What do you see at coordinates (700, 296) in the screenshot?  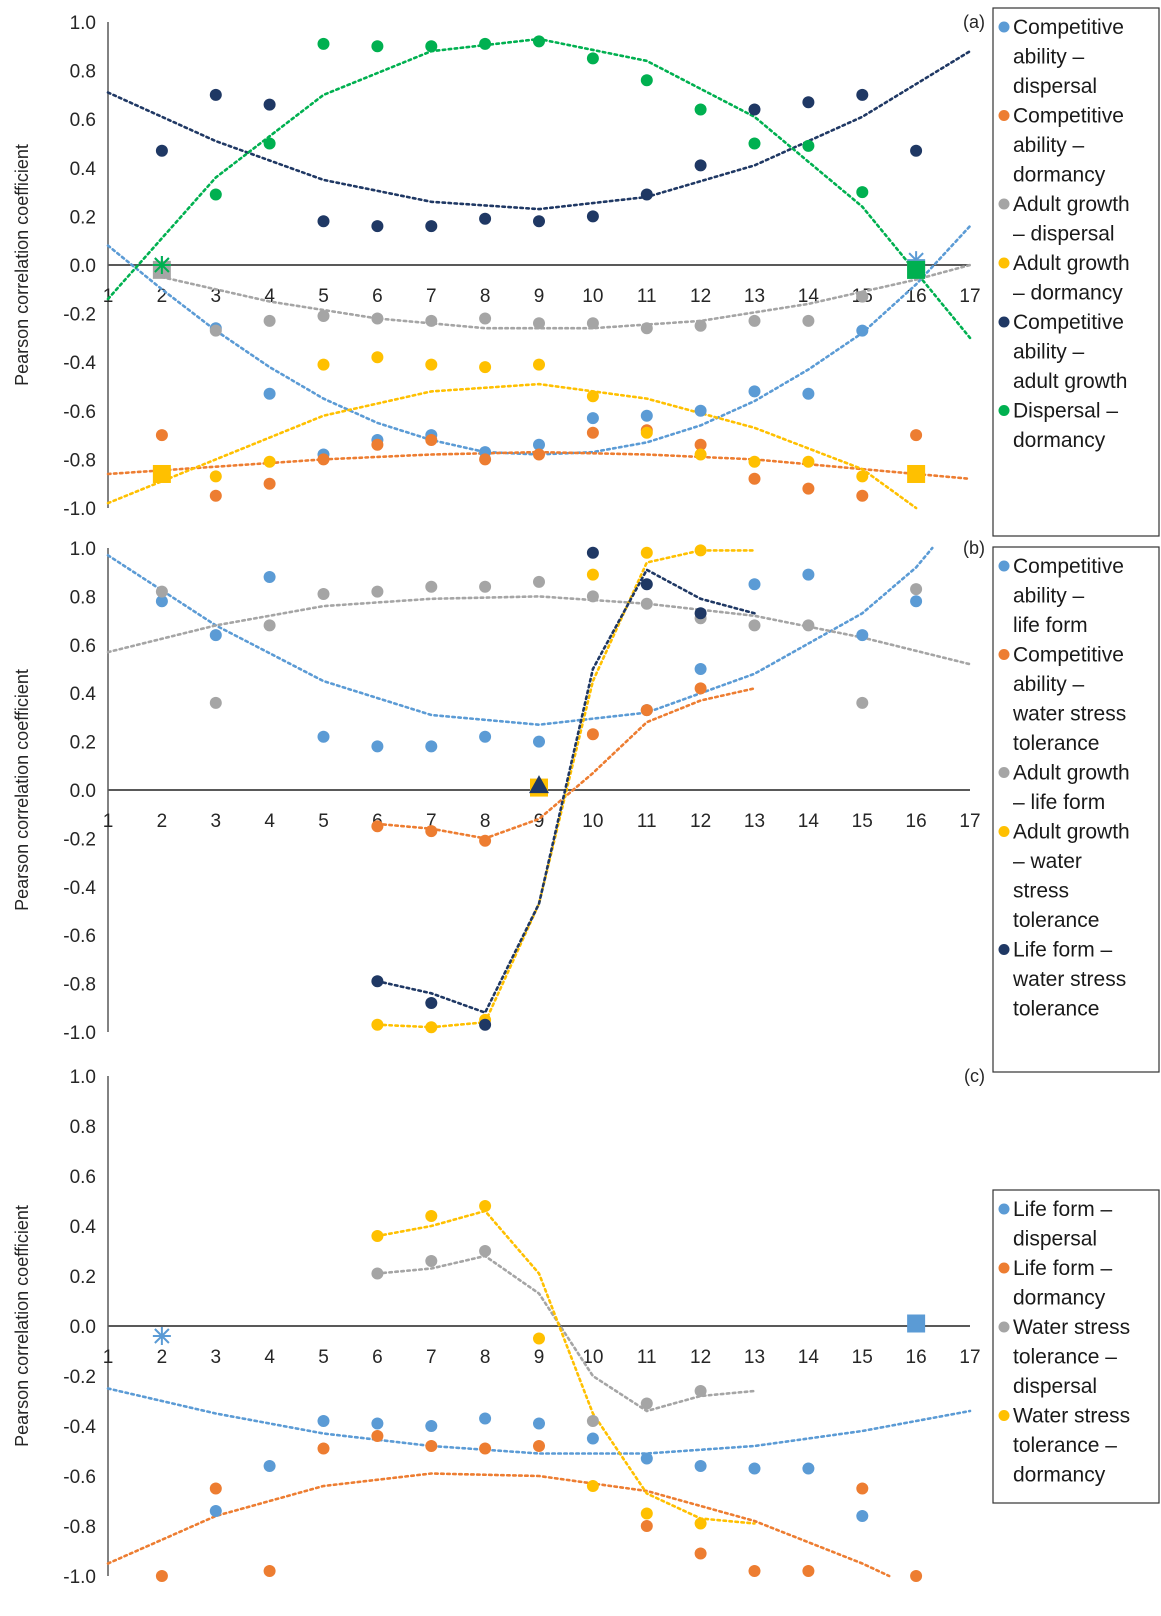 I see `x-tick-label: 12` at bounding box center [700, 296].